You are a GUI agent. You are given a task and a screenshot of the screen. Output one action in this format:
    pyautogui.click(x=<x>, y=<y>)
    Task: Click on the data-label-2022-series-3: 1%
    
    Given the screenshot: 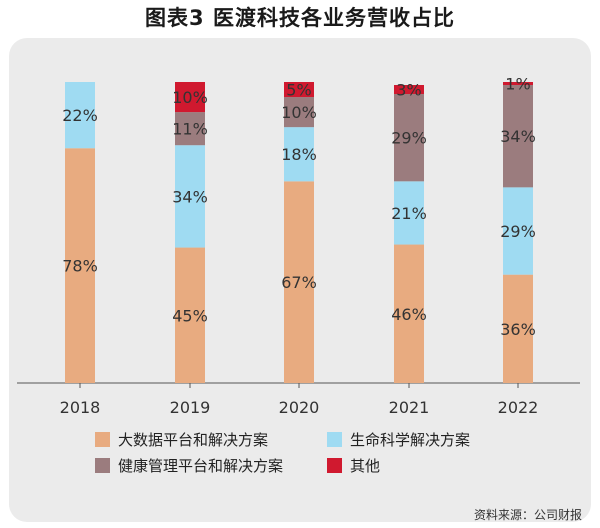 What is the action you would take?
    pyautogui.click(x=517, y=84)
    